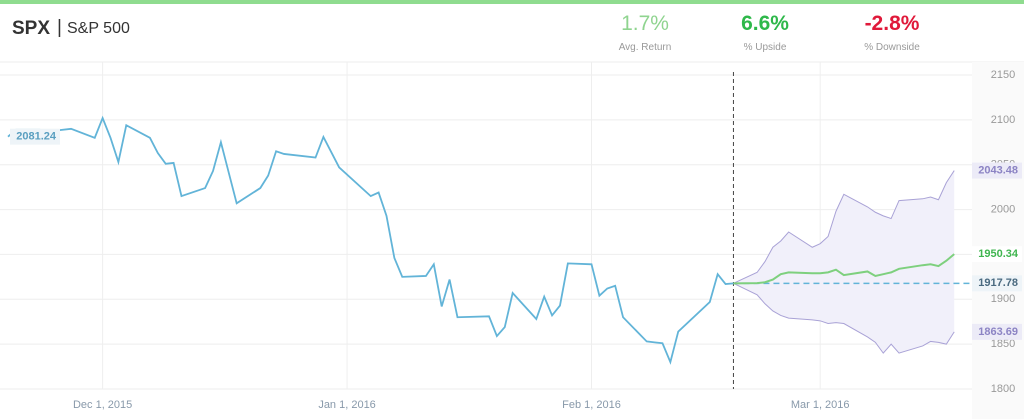  I want to click on axis-band, so click(998, 240).